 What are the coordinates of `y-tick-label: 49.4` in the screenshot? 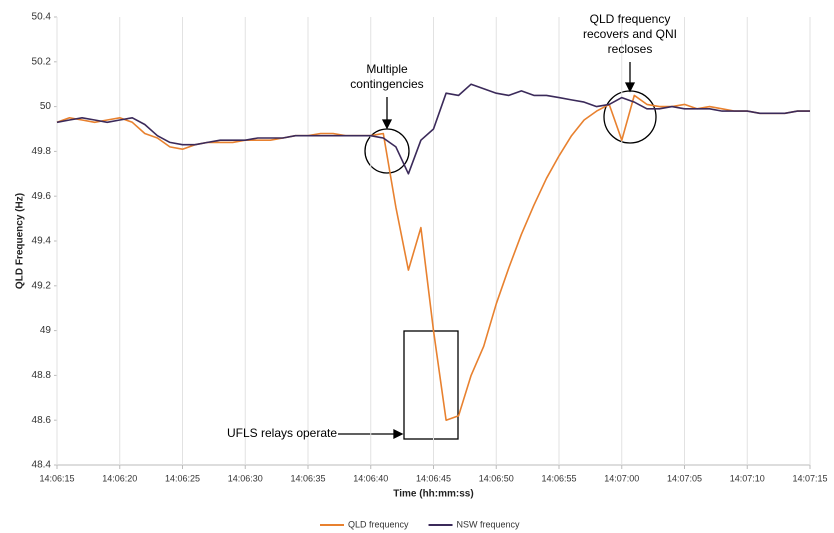 It's located at (42, 241).